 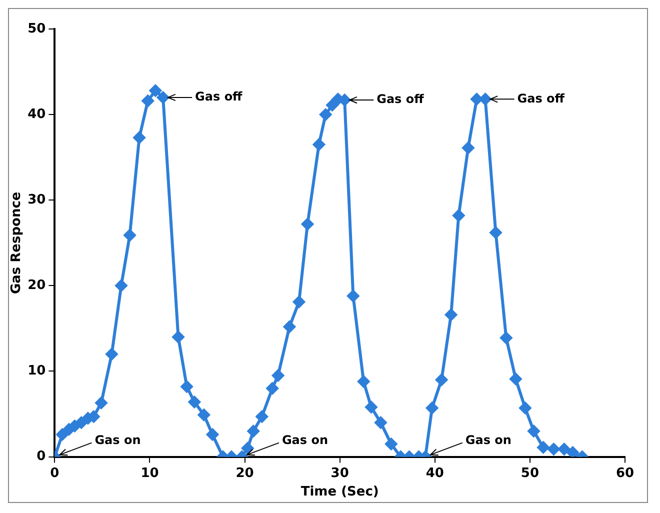 What do you see at coordinates (37, 200) in the screenshot?
I see `y-tick-label: 30` at bounding box center [37, 200].